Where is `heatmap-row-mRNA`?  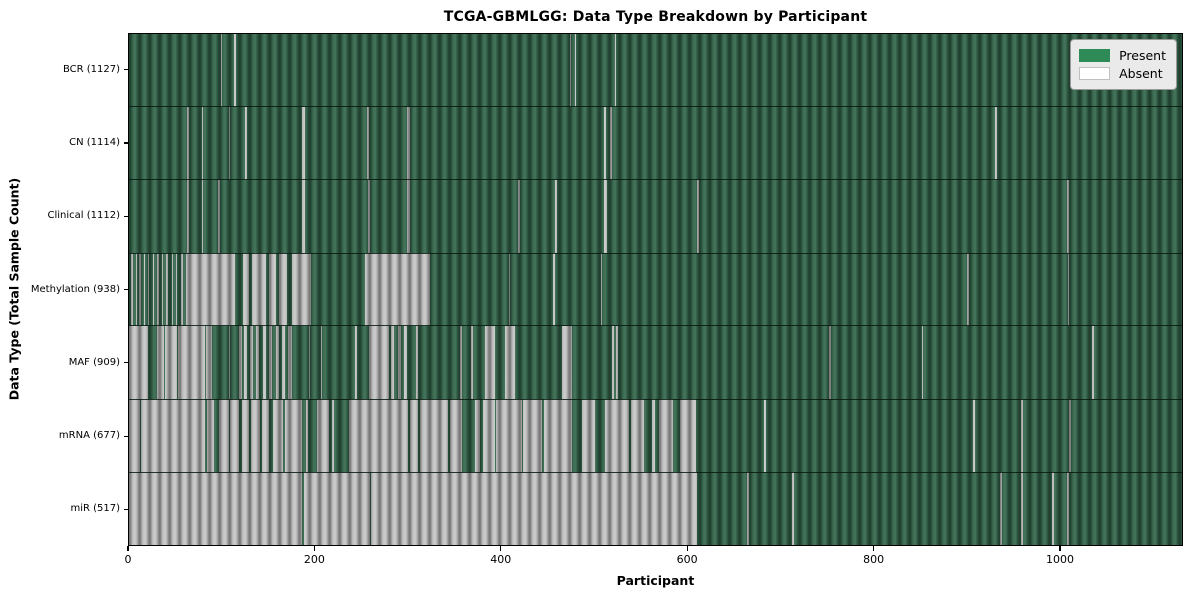 heatmap-row-mRNA is located at coordinates (655, 435).